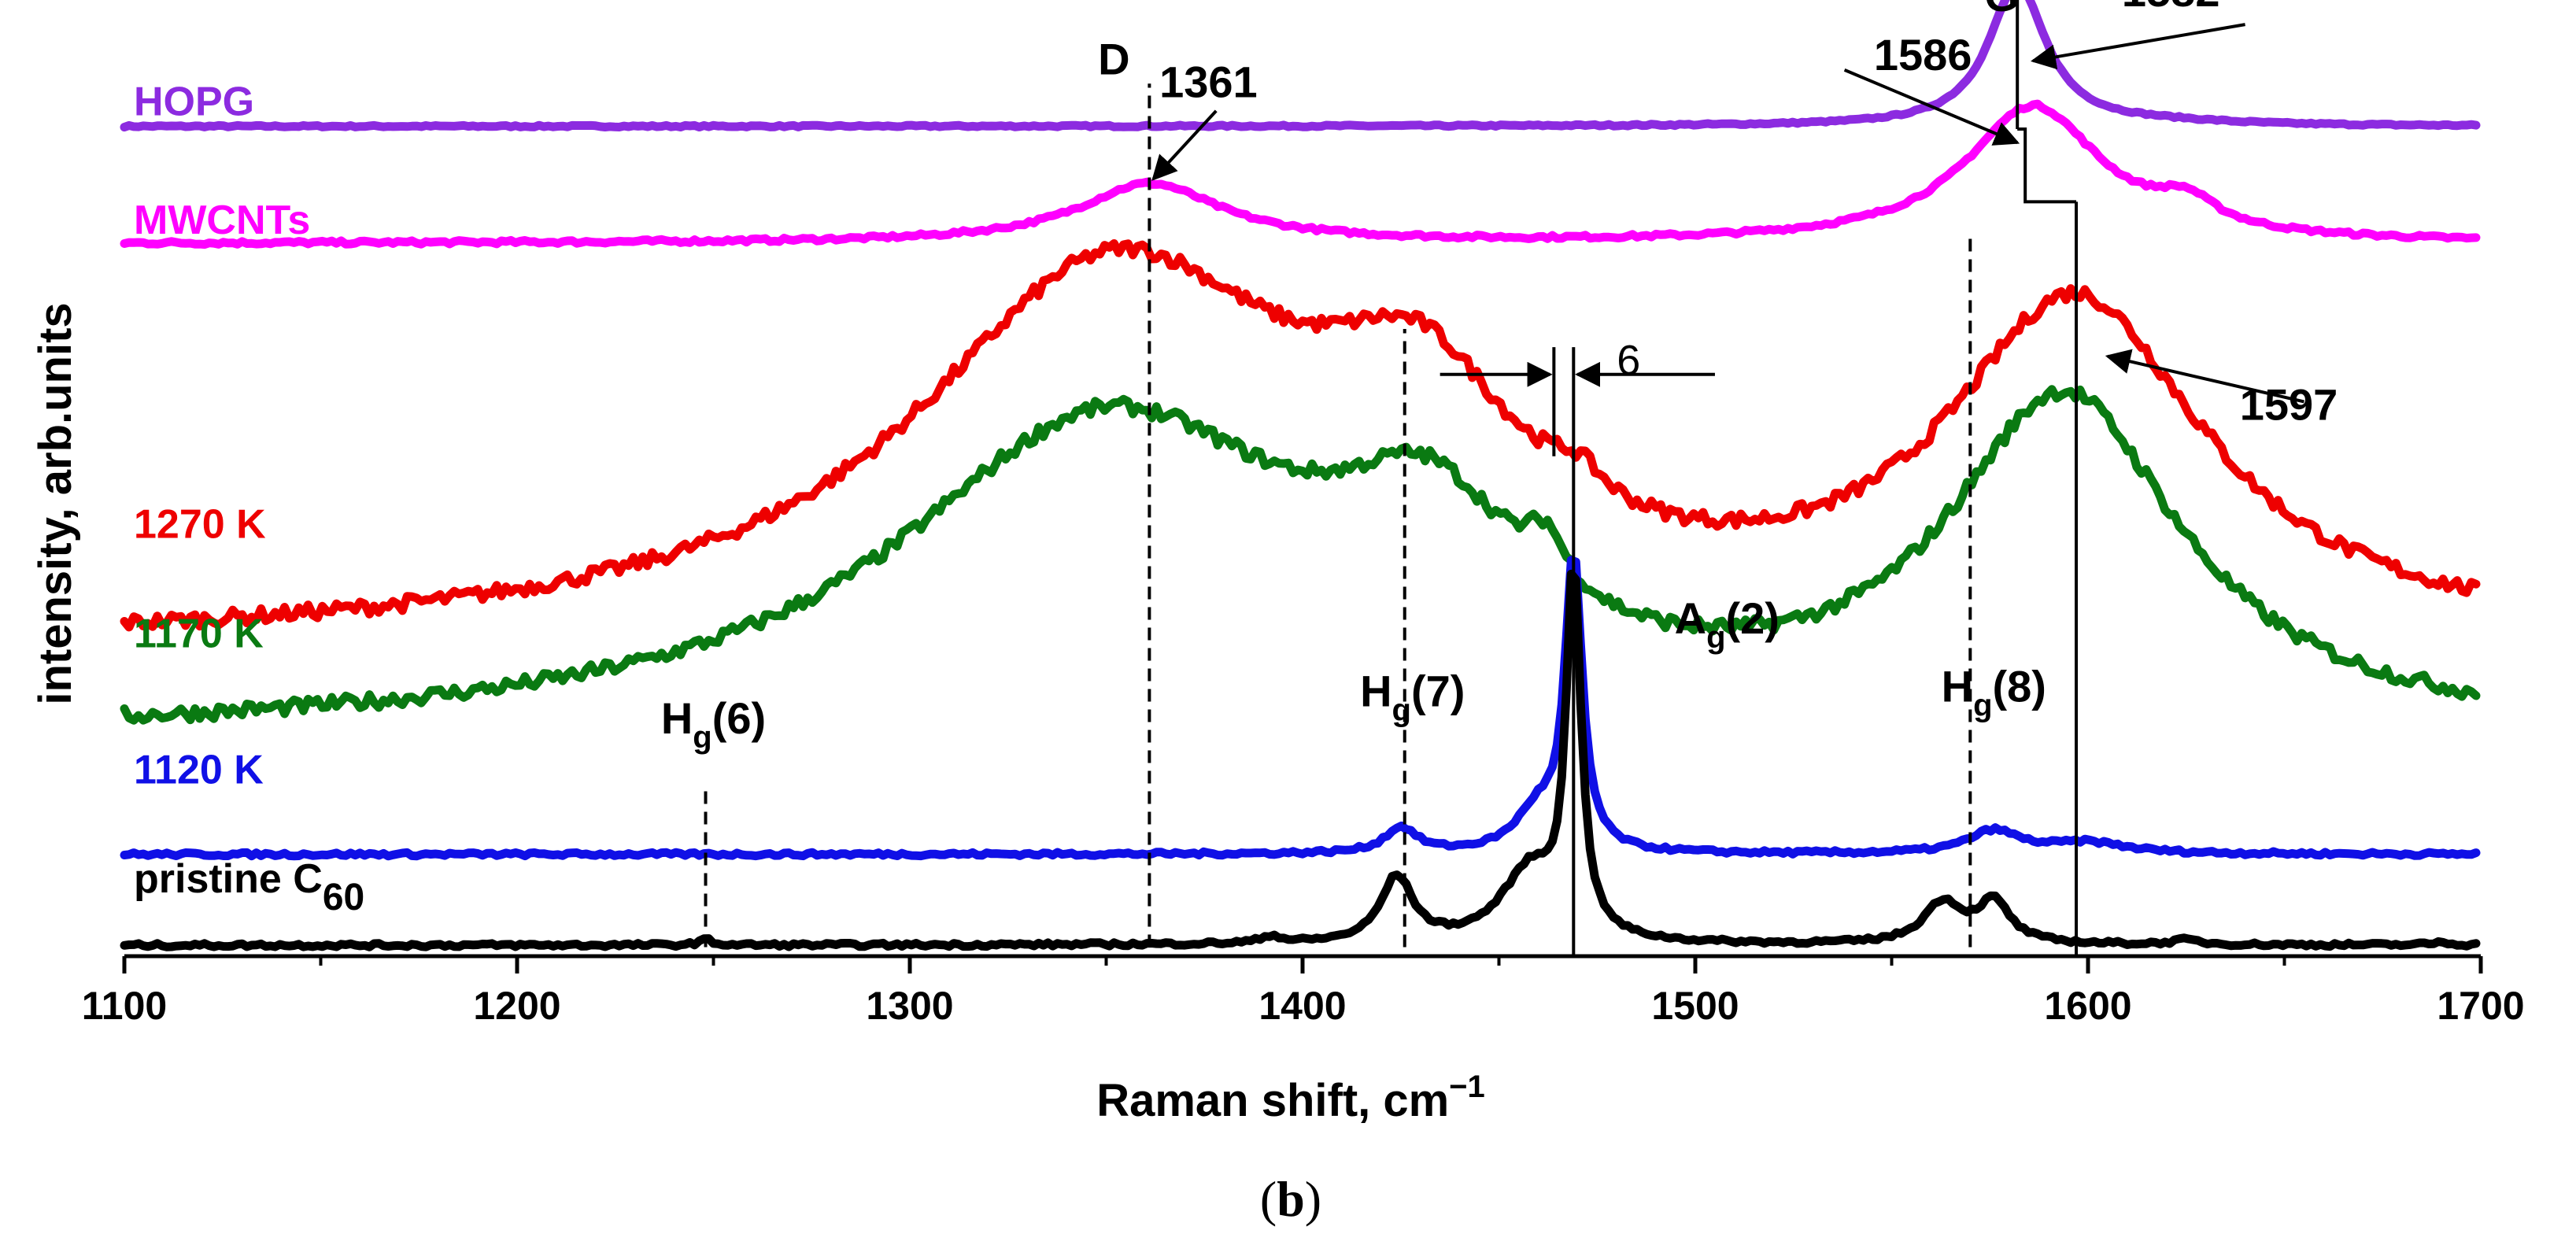  What do you see at coordinates (2001, 10) in the screenshot?
I see `annotation-g: G` at bounding box center [2001, 10].